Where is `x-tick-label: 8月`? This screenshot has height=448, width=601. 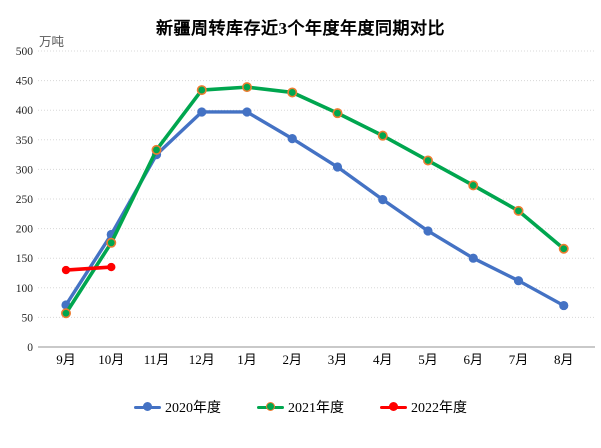 x-tick-label: 8月 is located at coordinates (564, 359).